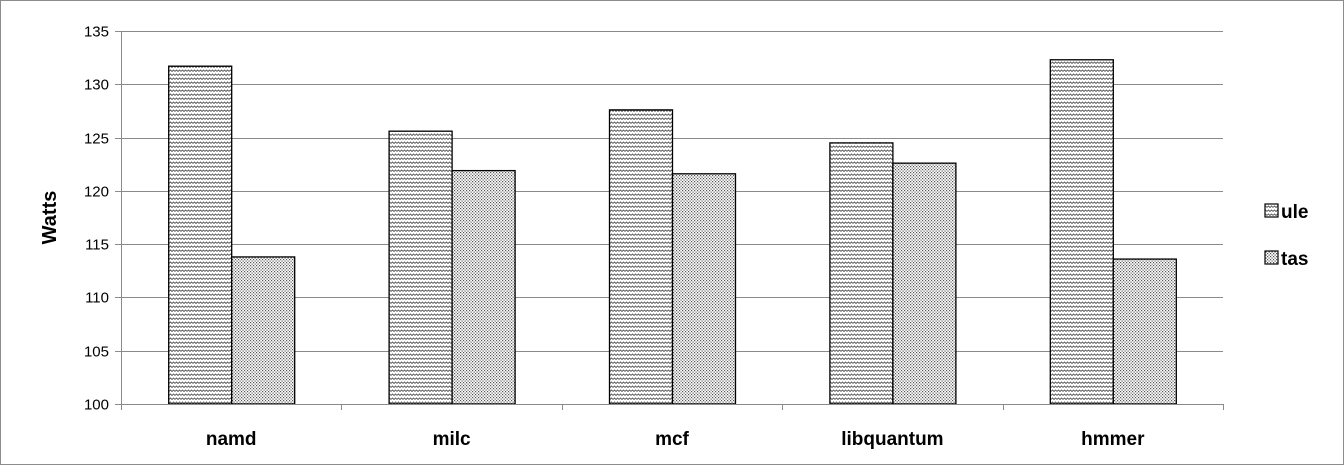 Image resolution: width=1344 pixels, height=465 pixels. What do you see at coordinates (231, 439) in the screenshot?
I see `x-category-label: namd` at bounding box center [231, 439].